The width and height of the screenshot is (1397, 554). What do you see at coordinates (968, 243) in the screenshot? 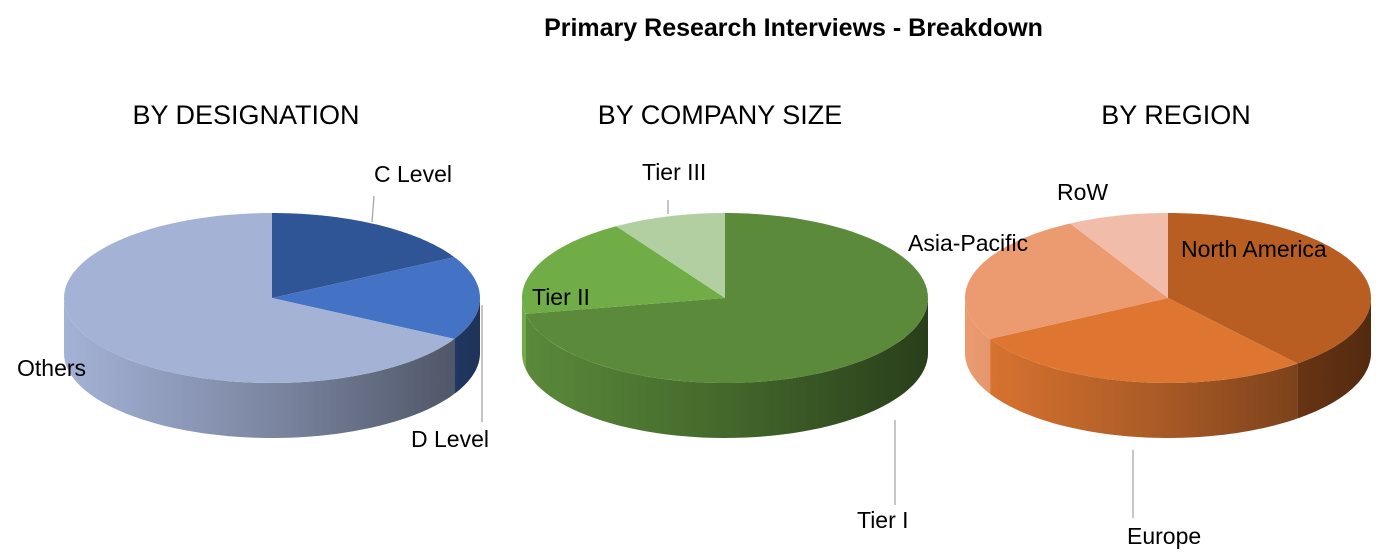
I see `label-asia-pacific: Asia-Pacific` at bounding box center [968, 243].